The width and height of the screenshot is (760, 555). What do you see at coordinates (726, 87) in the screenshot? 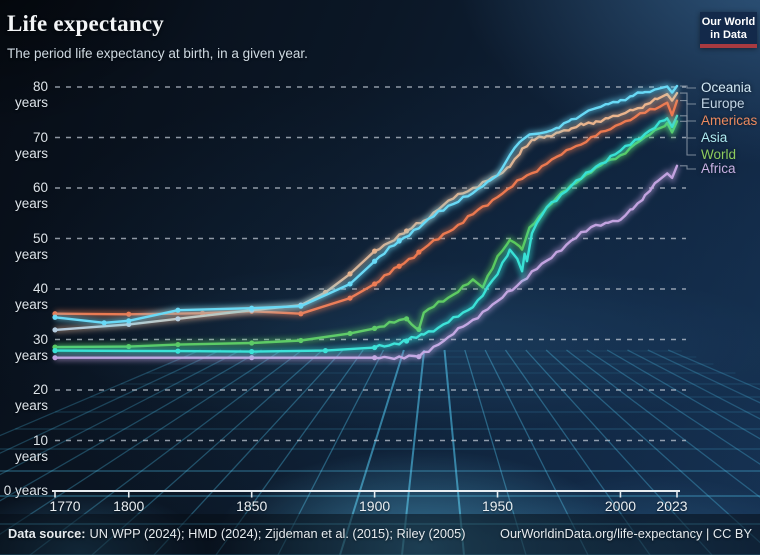
I see `legend-label-oceania: Oceania` at bounding box center [726, 87].